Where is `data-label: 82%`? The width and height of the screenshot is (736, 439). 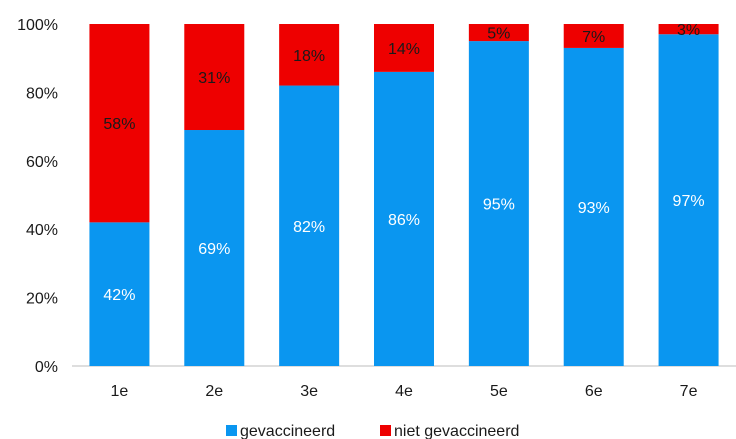 data-label: 82% is located at coordinates (309, 227).